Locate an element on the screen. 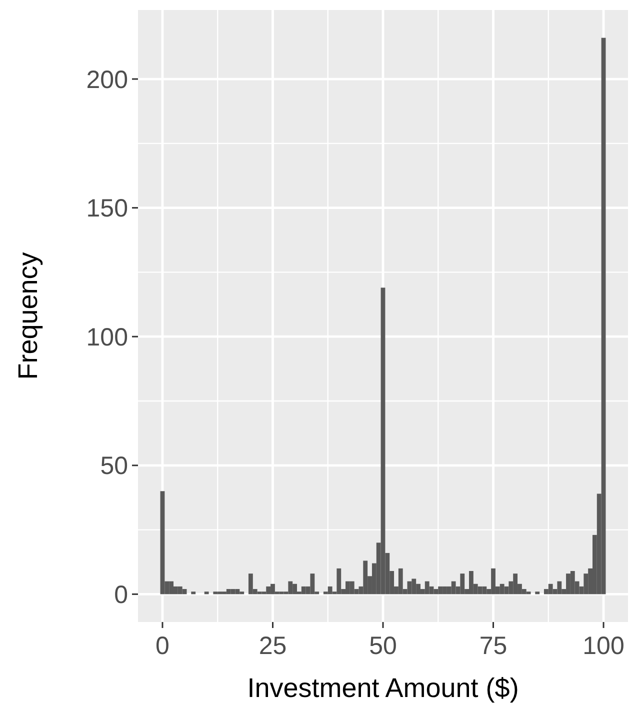  y-tick-label: 50 is located at coordinates (114, 466).